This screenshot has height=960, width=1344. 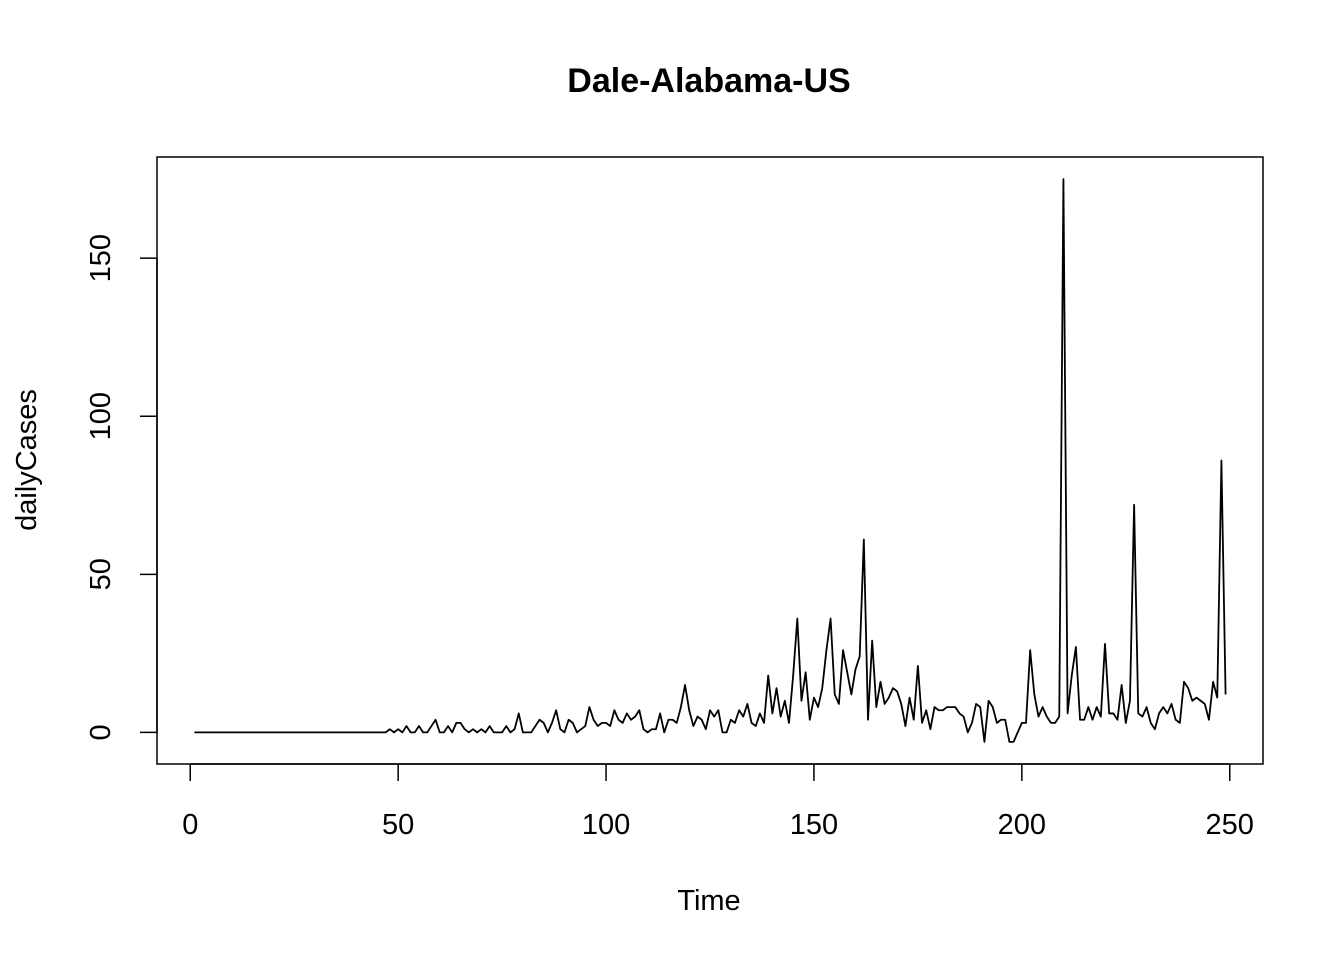 I want to click on x-tick-label: 150, so click(x=814, y=825).